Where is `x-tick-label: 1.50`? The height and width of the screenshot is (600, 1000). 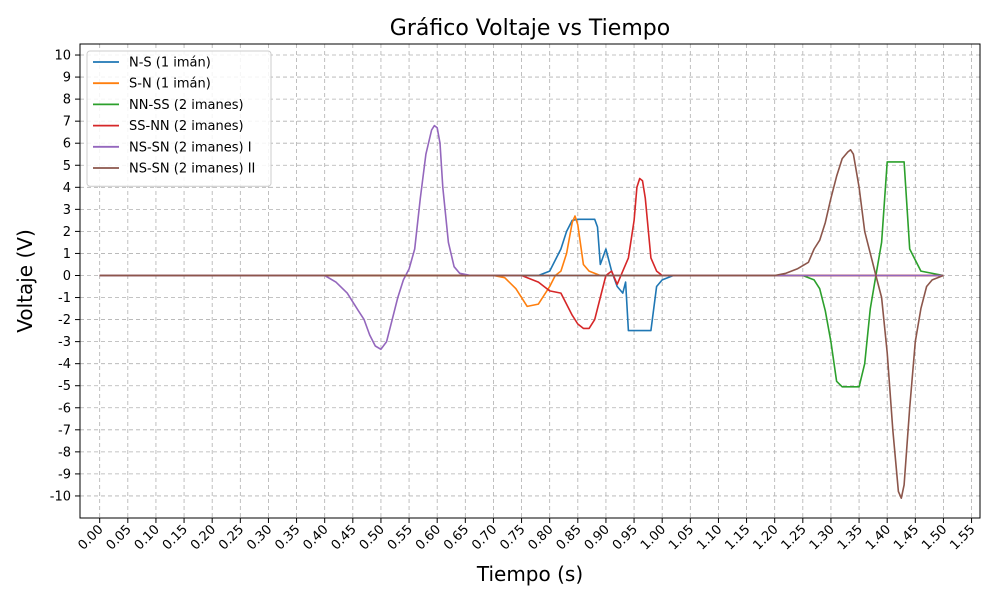
x-tick-label: 1.50 is located at coordinates (934, 537).